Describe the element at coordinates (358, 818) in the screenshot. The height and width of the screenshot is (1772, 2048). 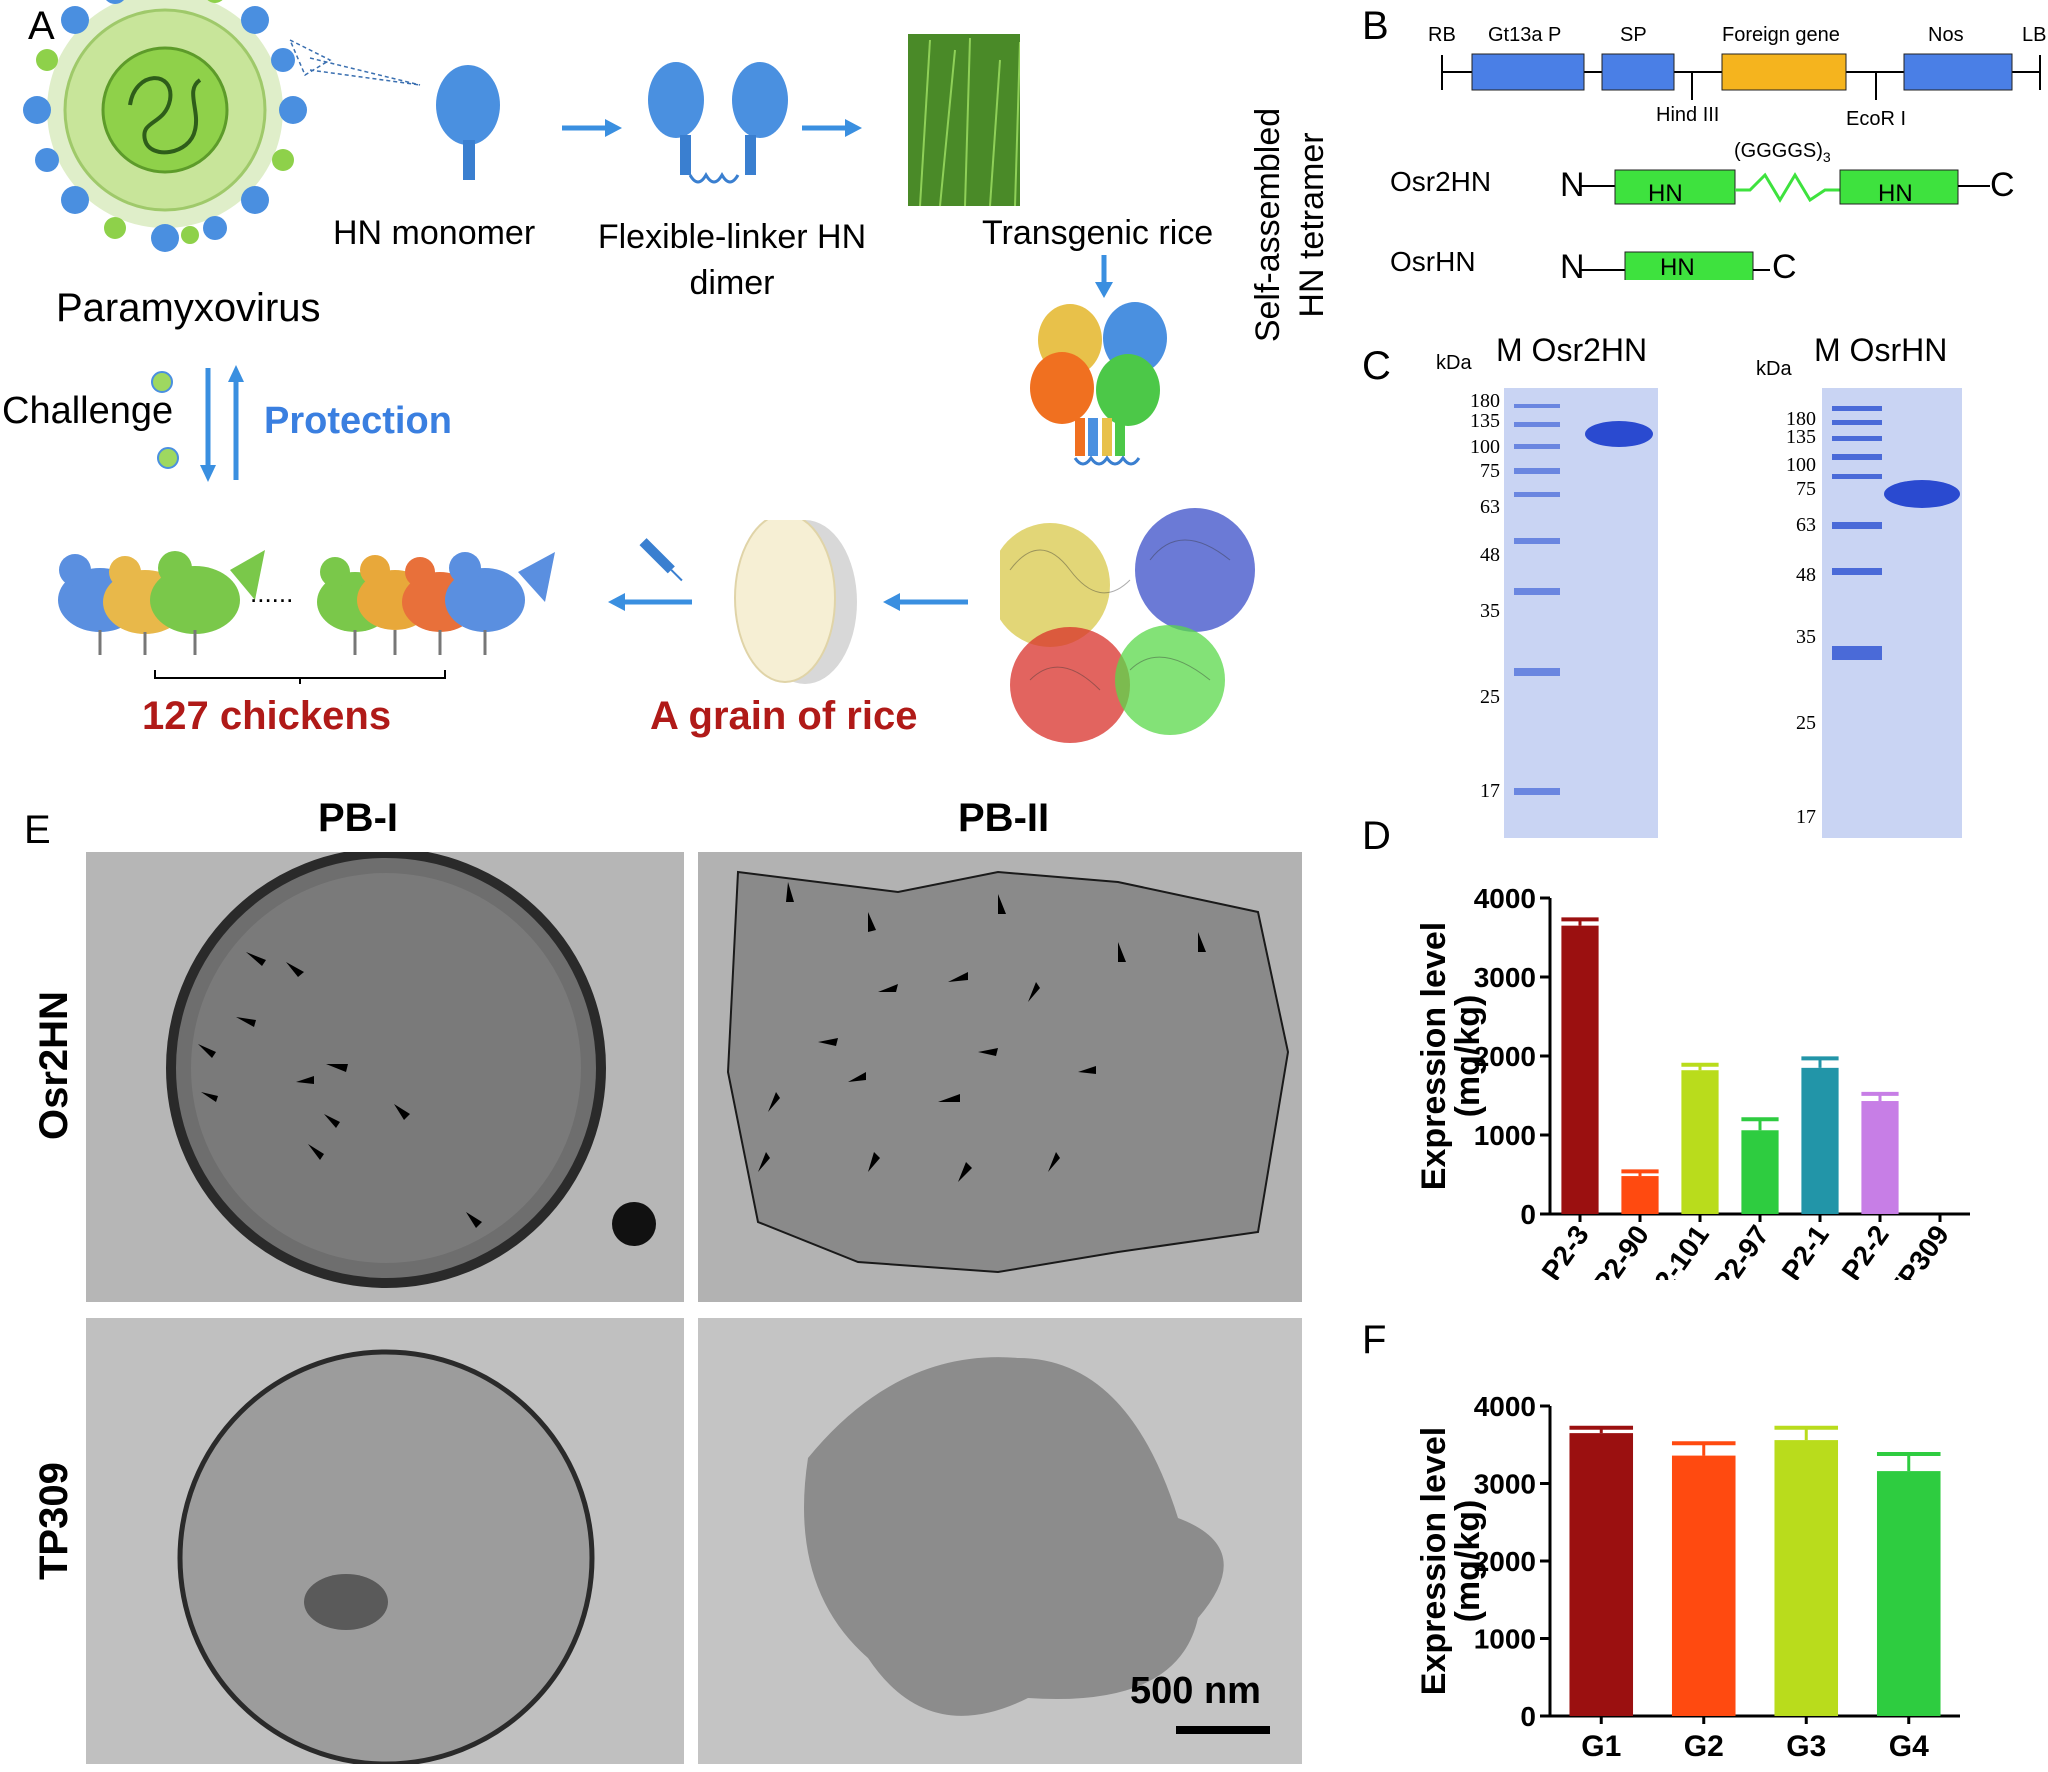
I see `column-label-pb1: PB-I` at that location.